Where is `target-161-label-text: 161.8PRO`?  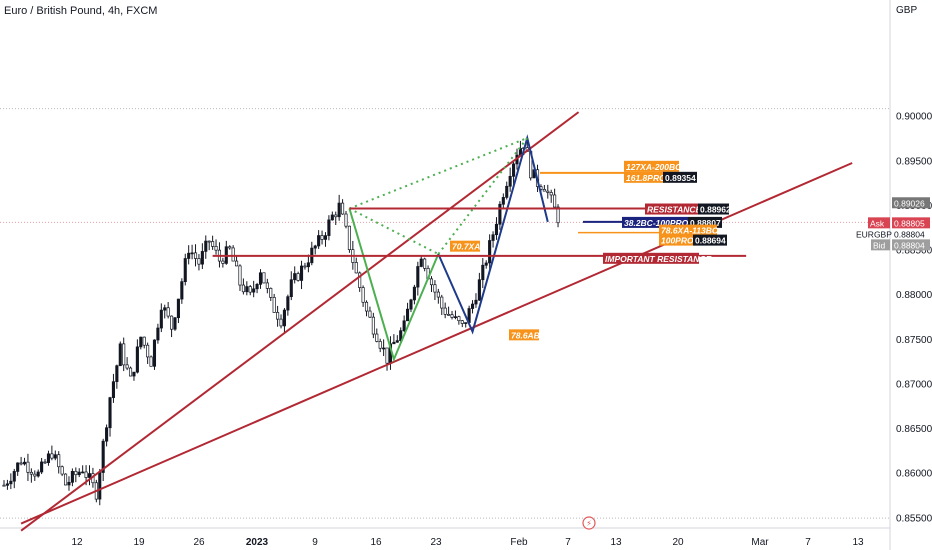
target-161-label-text: 161.8PRO is located at coordinates (646, 178).